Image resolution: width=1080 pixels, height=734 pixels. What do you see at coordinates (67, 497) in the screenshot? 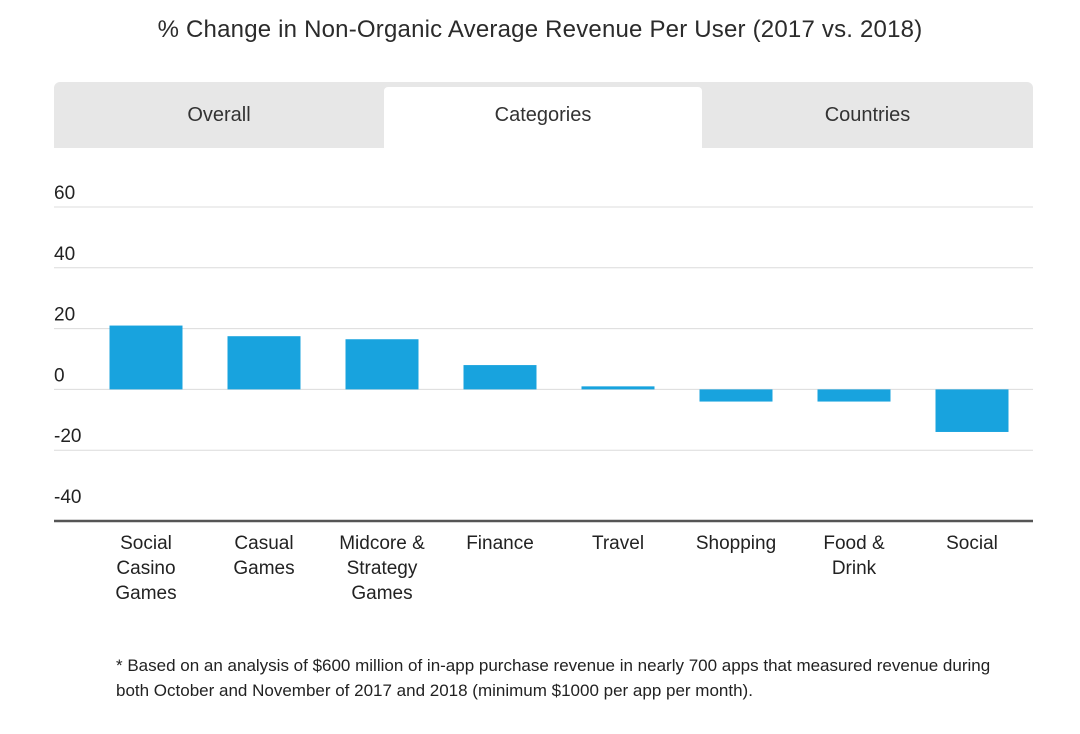
I see `y-tick-label: -40` at bounding box center [67, 497].